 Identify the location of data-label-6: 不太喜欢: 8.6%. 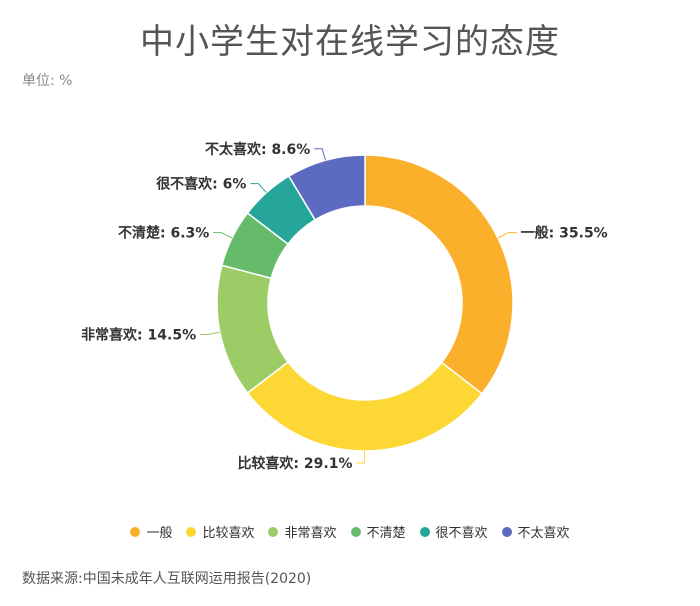
(257, 149).